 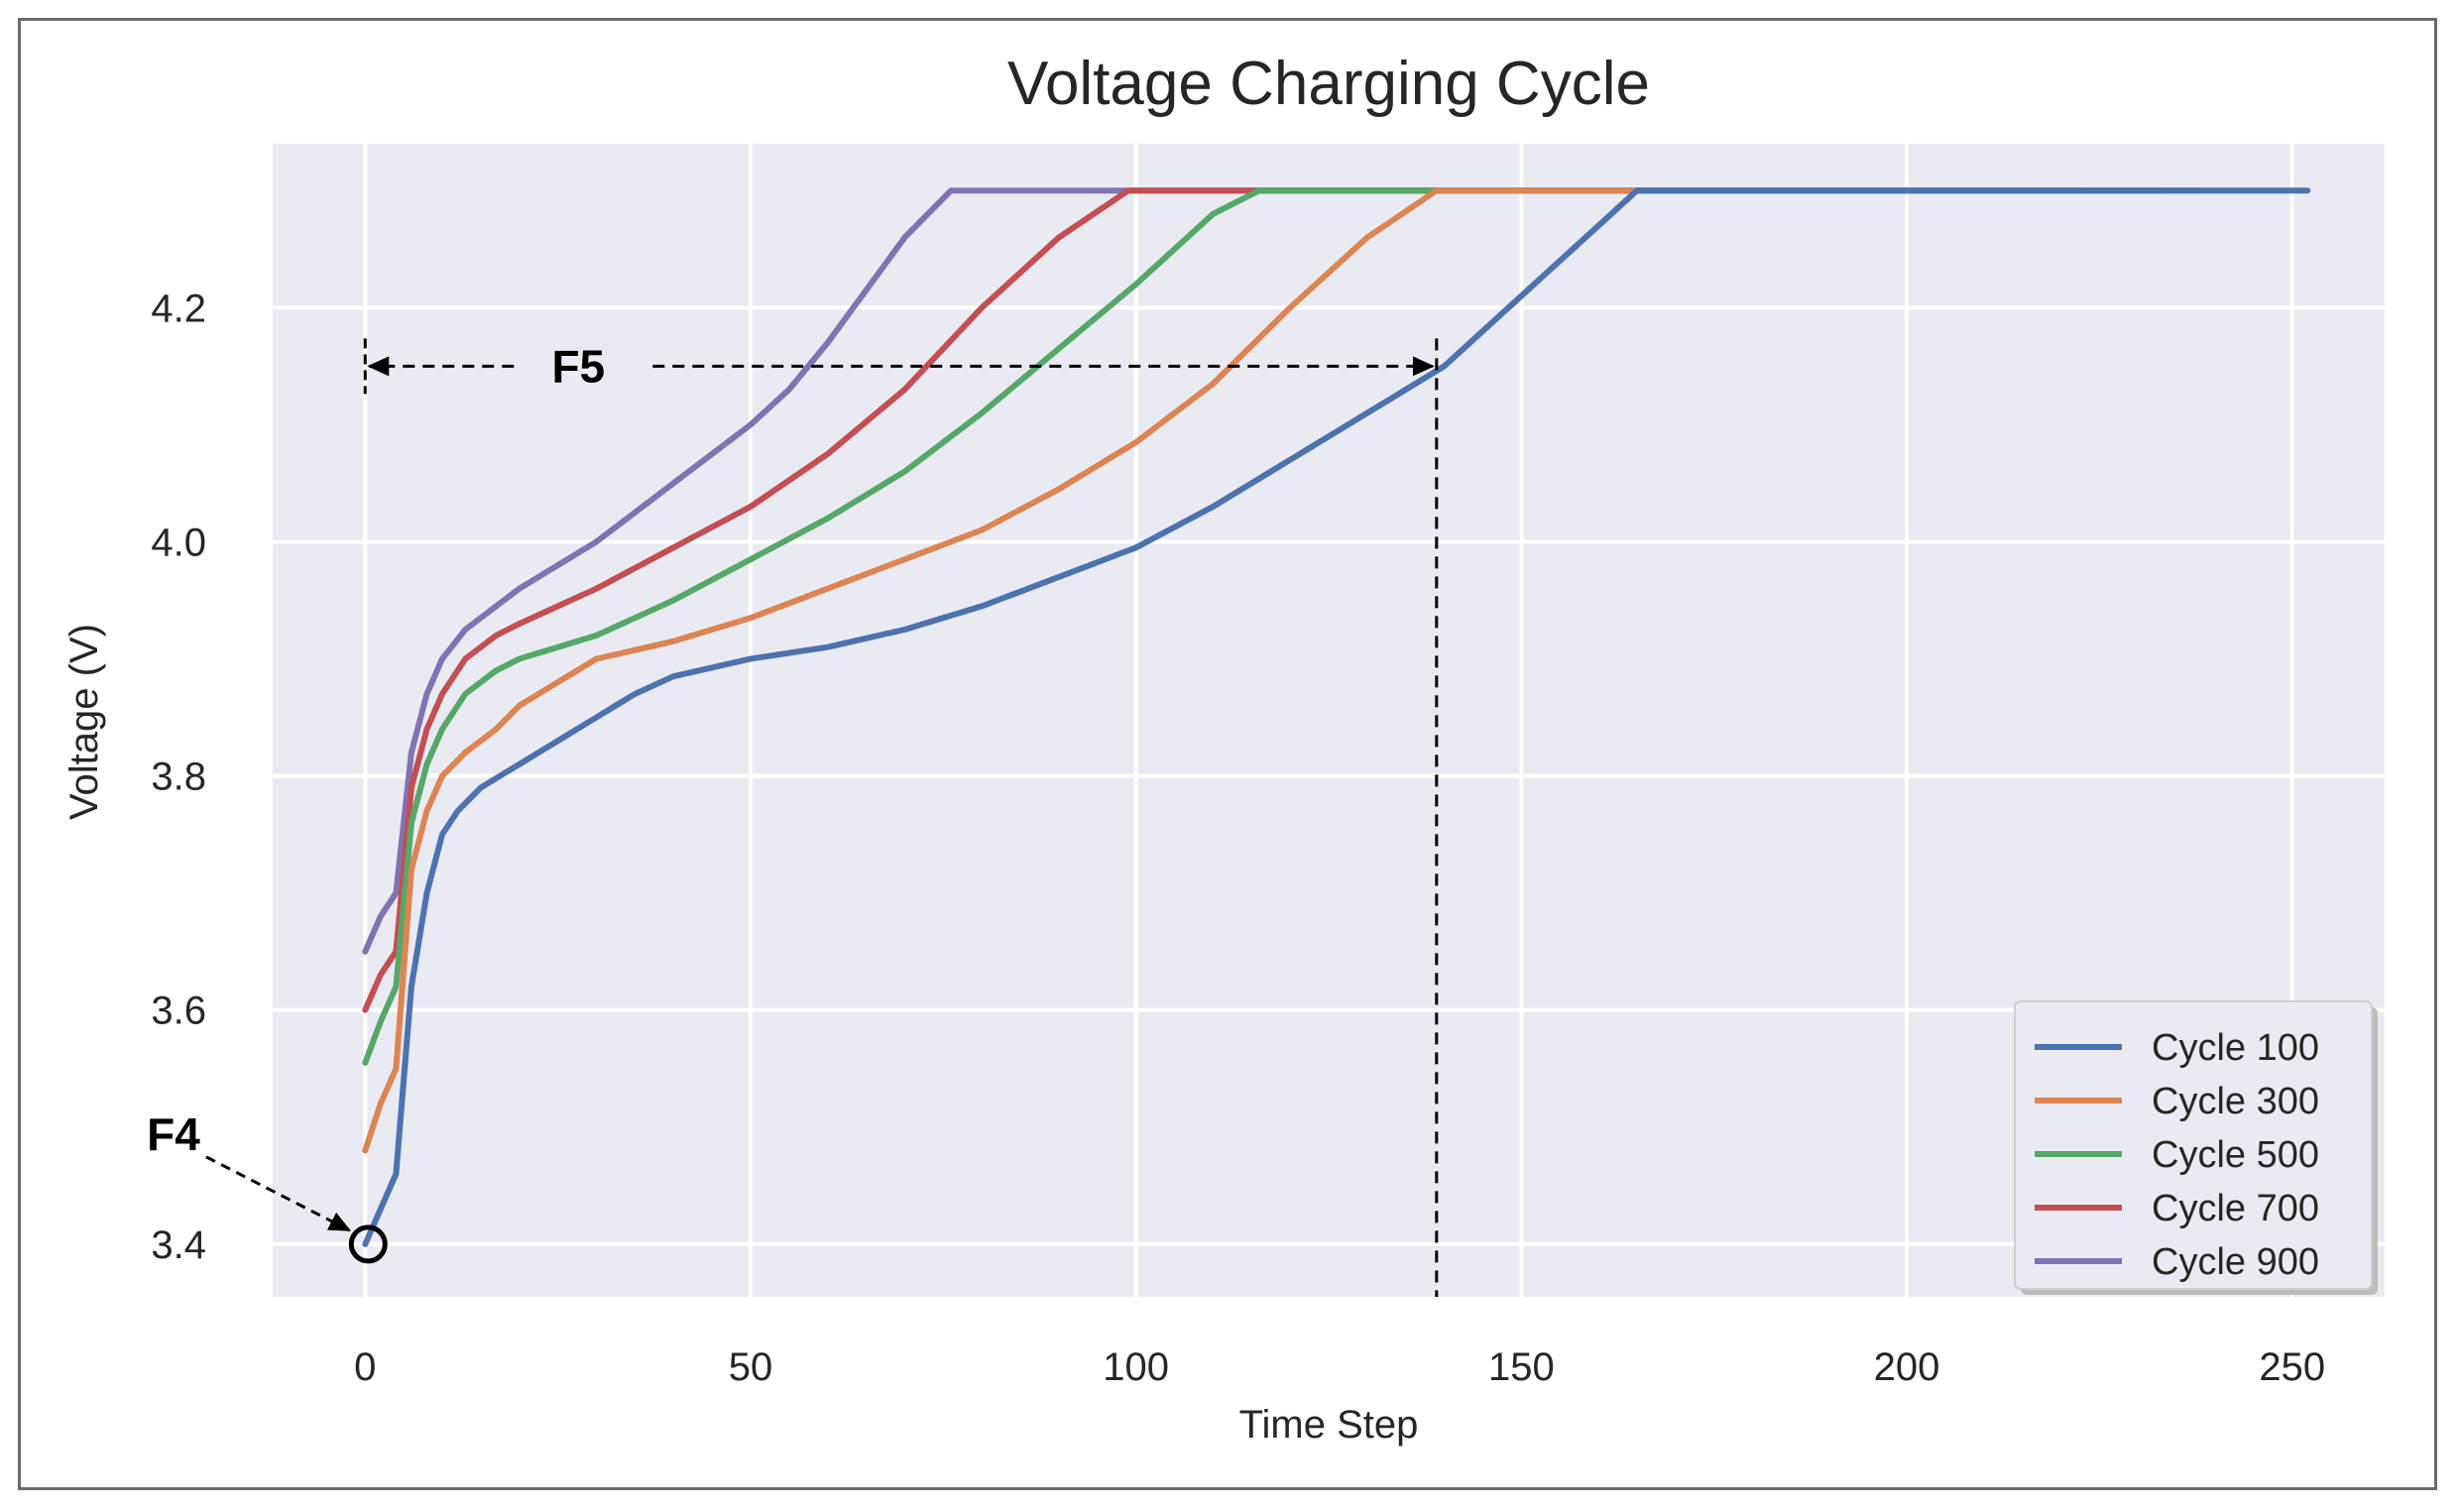 What do you see at coordinates (2235, 1155) in the screenshot?
I see `legend-entry: Cycle 500` at bounding box center [2235, 1155].